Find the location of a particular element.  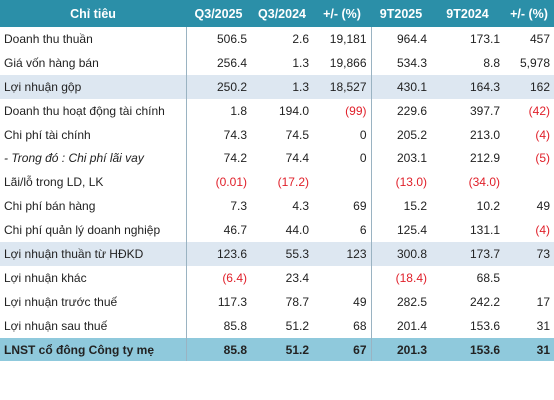

header-label: Chỉ tiêu is located at coordinates (93, 13).